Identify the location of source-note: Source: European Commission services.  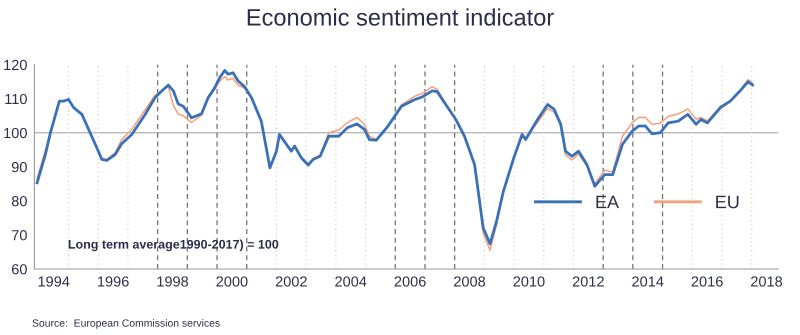
(126, 324).